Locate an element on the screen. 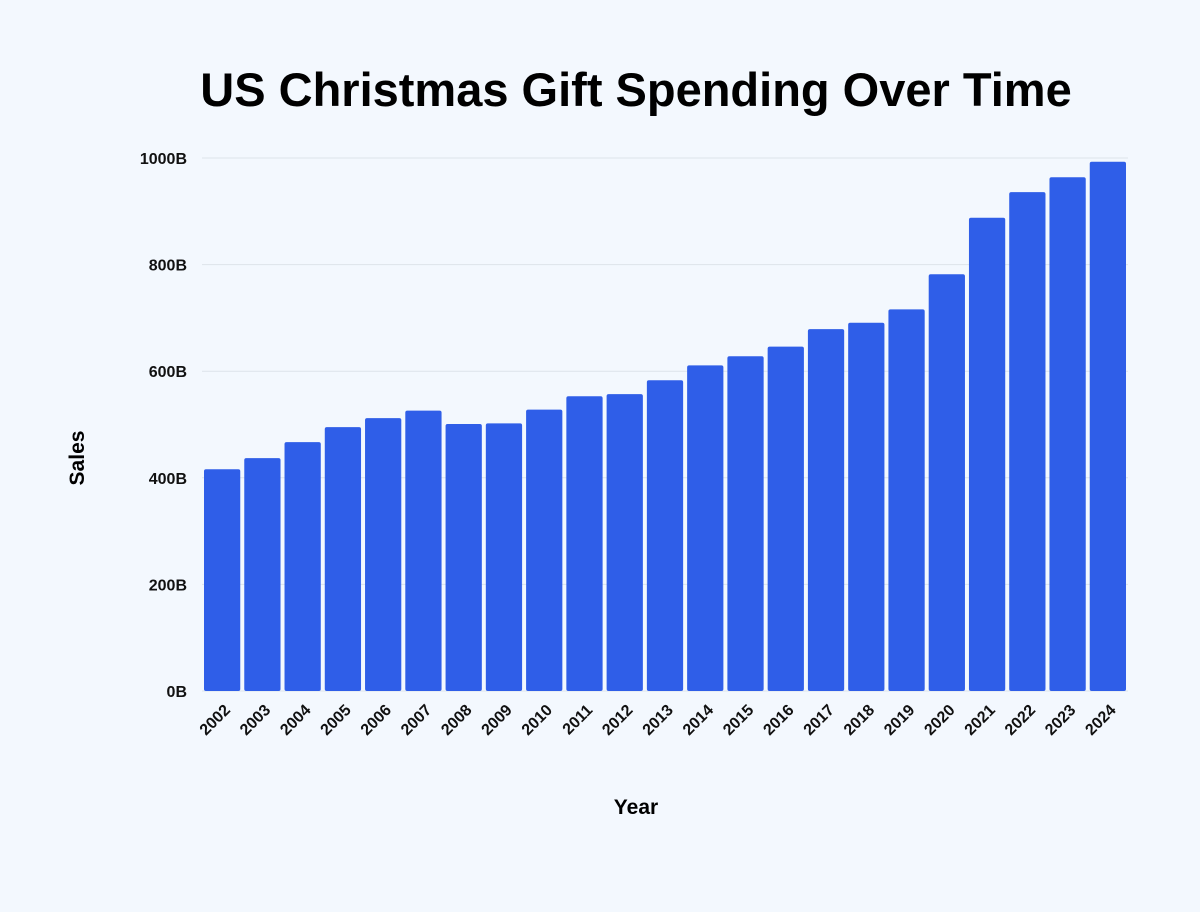 This screenshot has width=1200, height=912. bar-2009 is located at coordinates (504, 557).